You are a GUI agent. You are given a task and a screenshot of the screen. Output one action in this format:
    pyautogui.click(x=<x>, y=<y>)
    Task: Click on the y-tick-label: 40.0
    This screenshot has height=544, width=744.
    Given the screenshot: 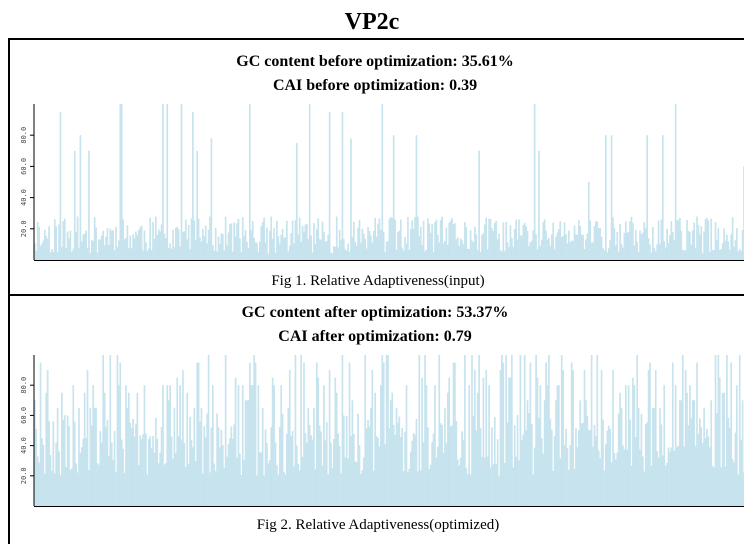 What is the action you would take?
    pyautogui.click(x=24, y=445)
    